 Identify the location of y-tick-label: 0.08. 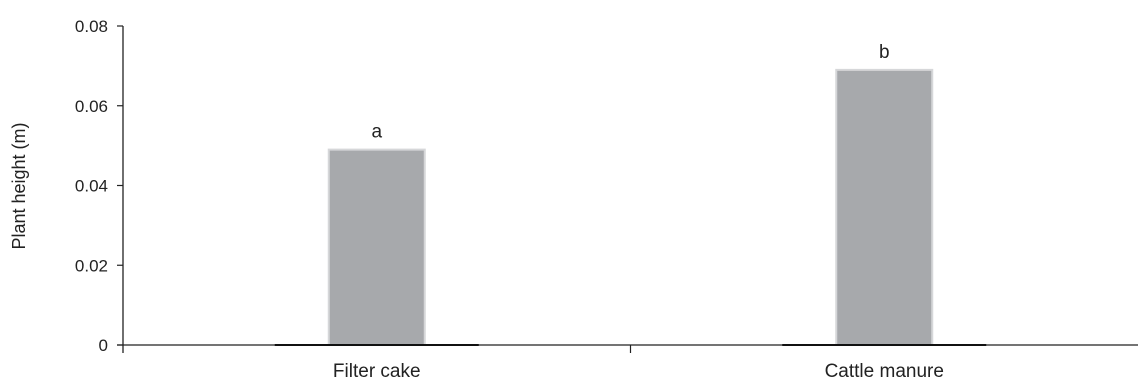
(91, 26).